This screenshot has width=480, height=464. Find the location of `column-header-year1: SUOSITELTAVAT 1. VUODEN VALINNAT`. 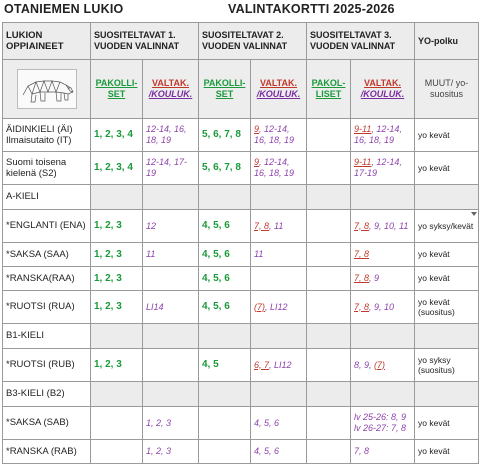

column-header-year1: SUOSITELTAVAT 1. VUODEN VALINNAT is located at coordinates (144, 41).